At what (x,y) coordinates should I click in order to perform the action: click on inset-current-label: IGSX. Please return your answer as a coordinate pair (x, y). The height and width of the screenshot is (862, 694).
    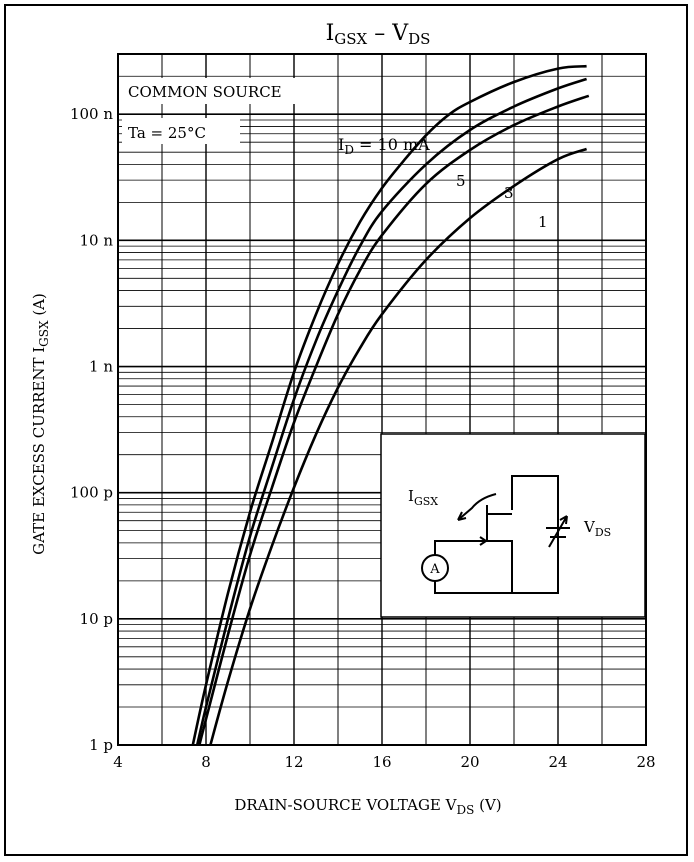
    Looking at the image, I should click on (423, 497).